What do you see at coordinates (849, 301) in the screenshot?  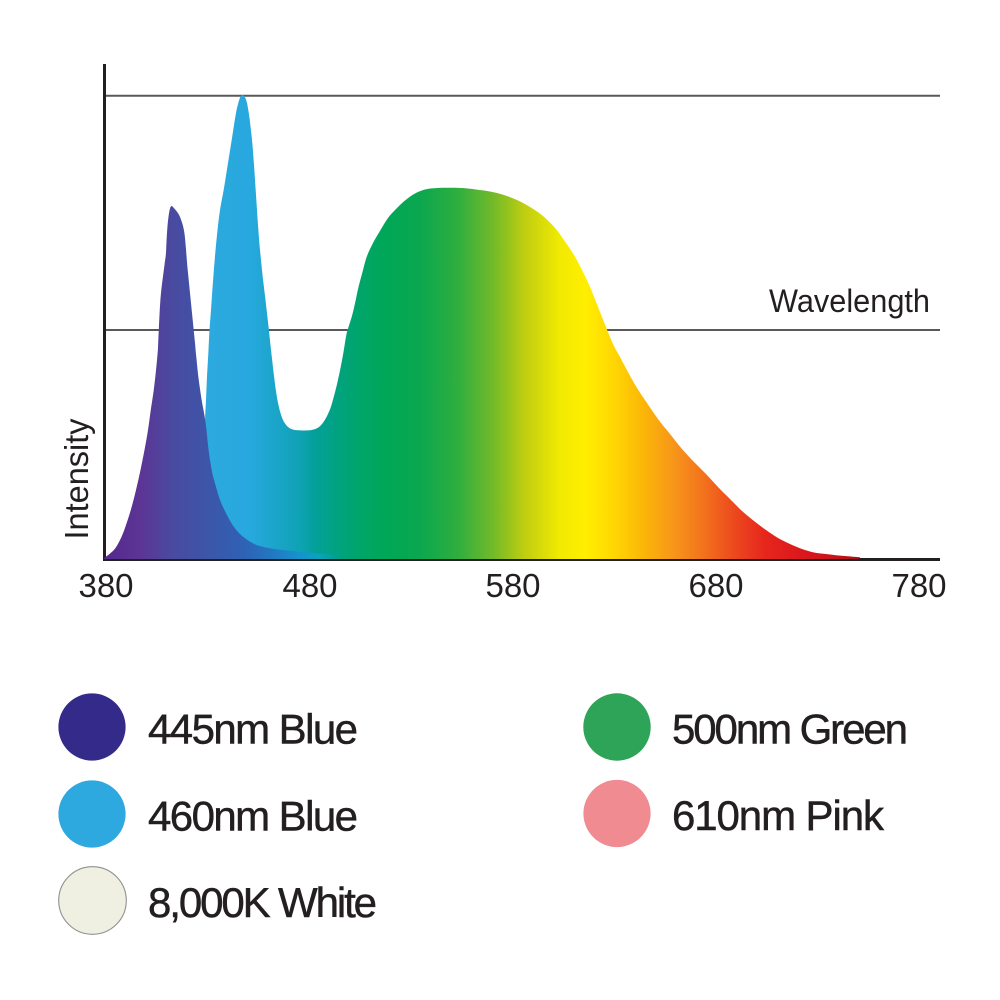 I see `svg-text: Wavelength` at bounding box center [849, 301].